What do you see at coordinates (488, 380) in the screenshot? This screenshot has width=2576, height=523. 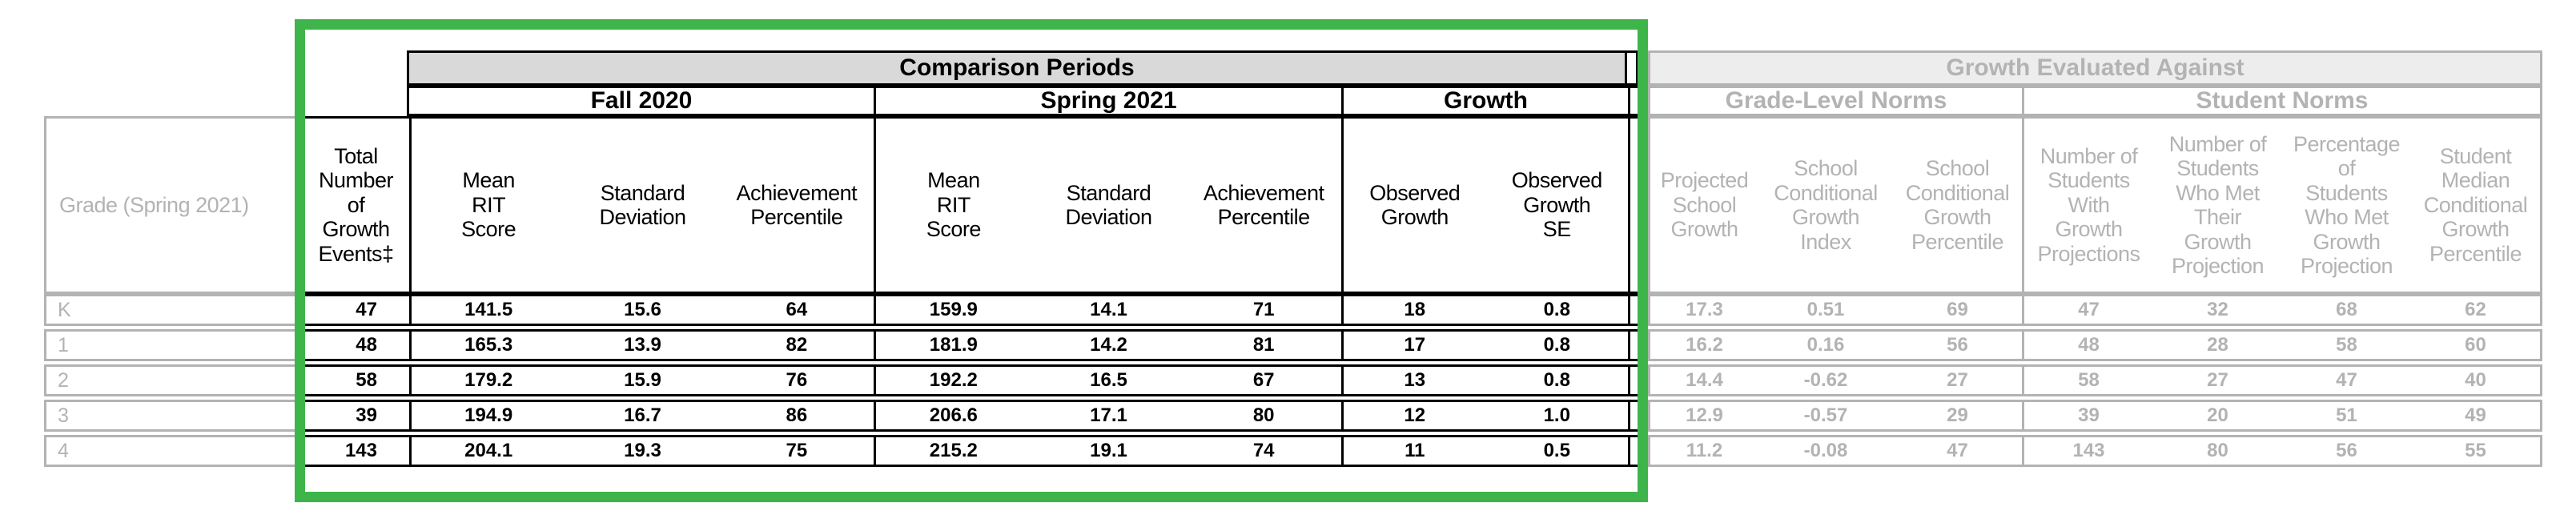 I see `cell-fall-mean-rit: 179.2` at bounding box center [488, 380].